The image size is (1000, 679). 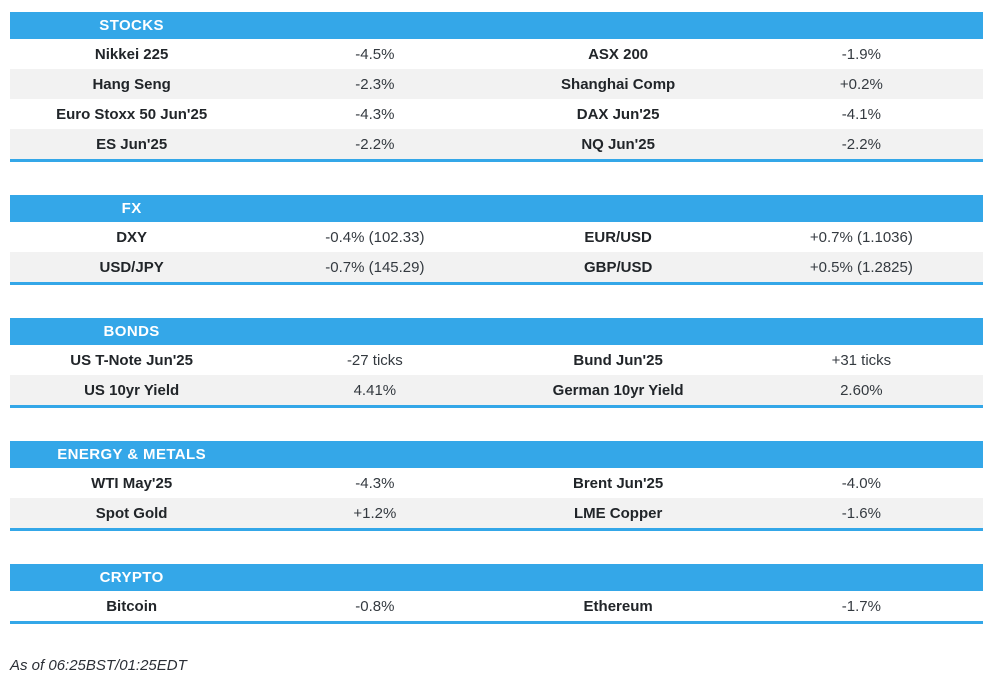 I want to click on instrument-label: Ethereum, so click(x=618, y=606).